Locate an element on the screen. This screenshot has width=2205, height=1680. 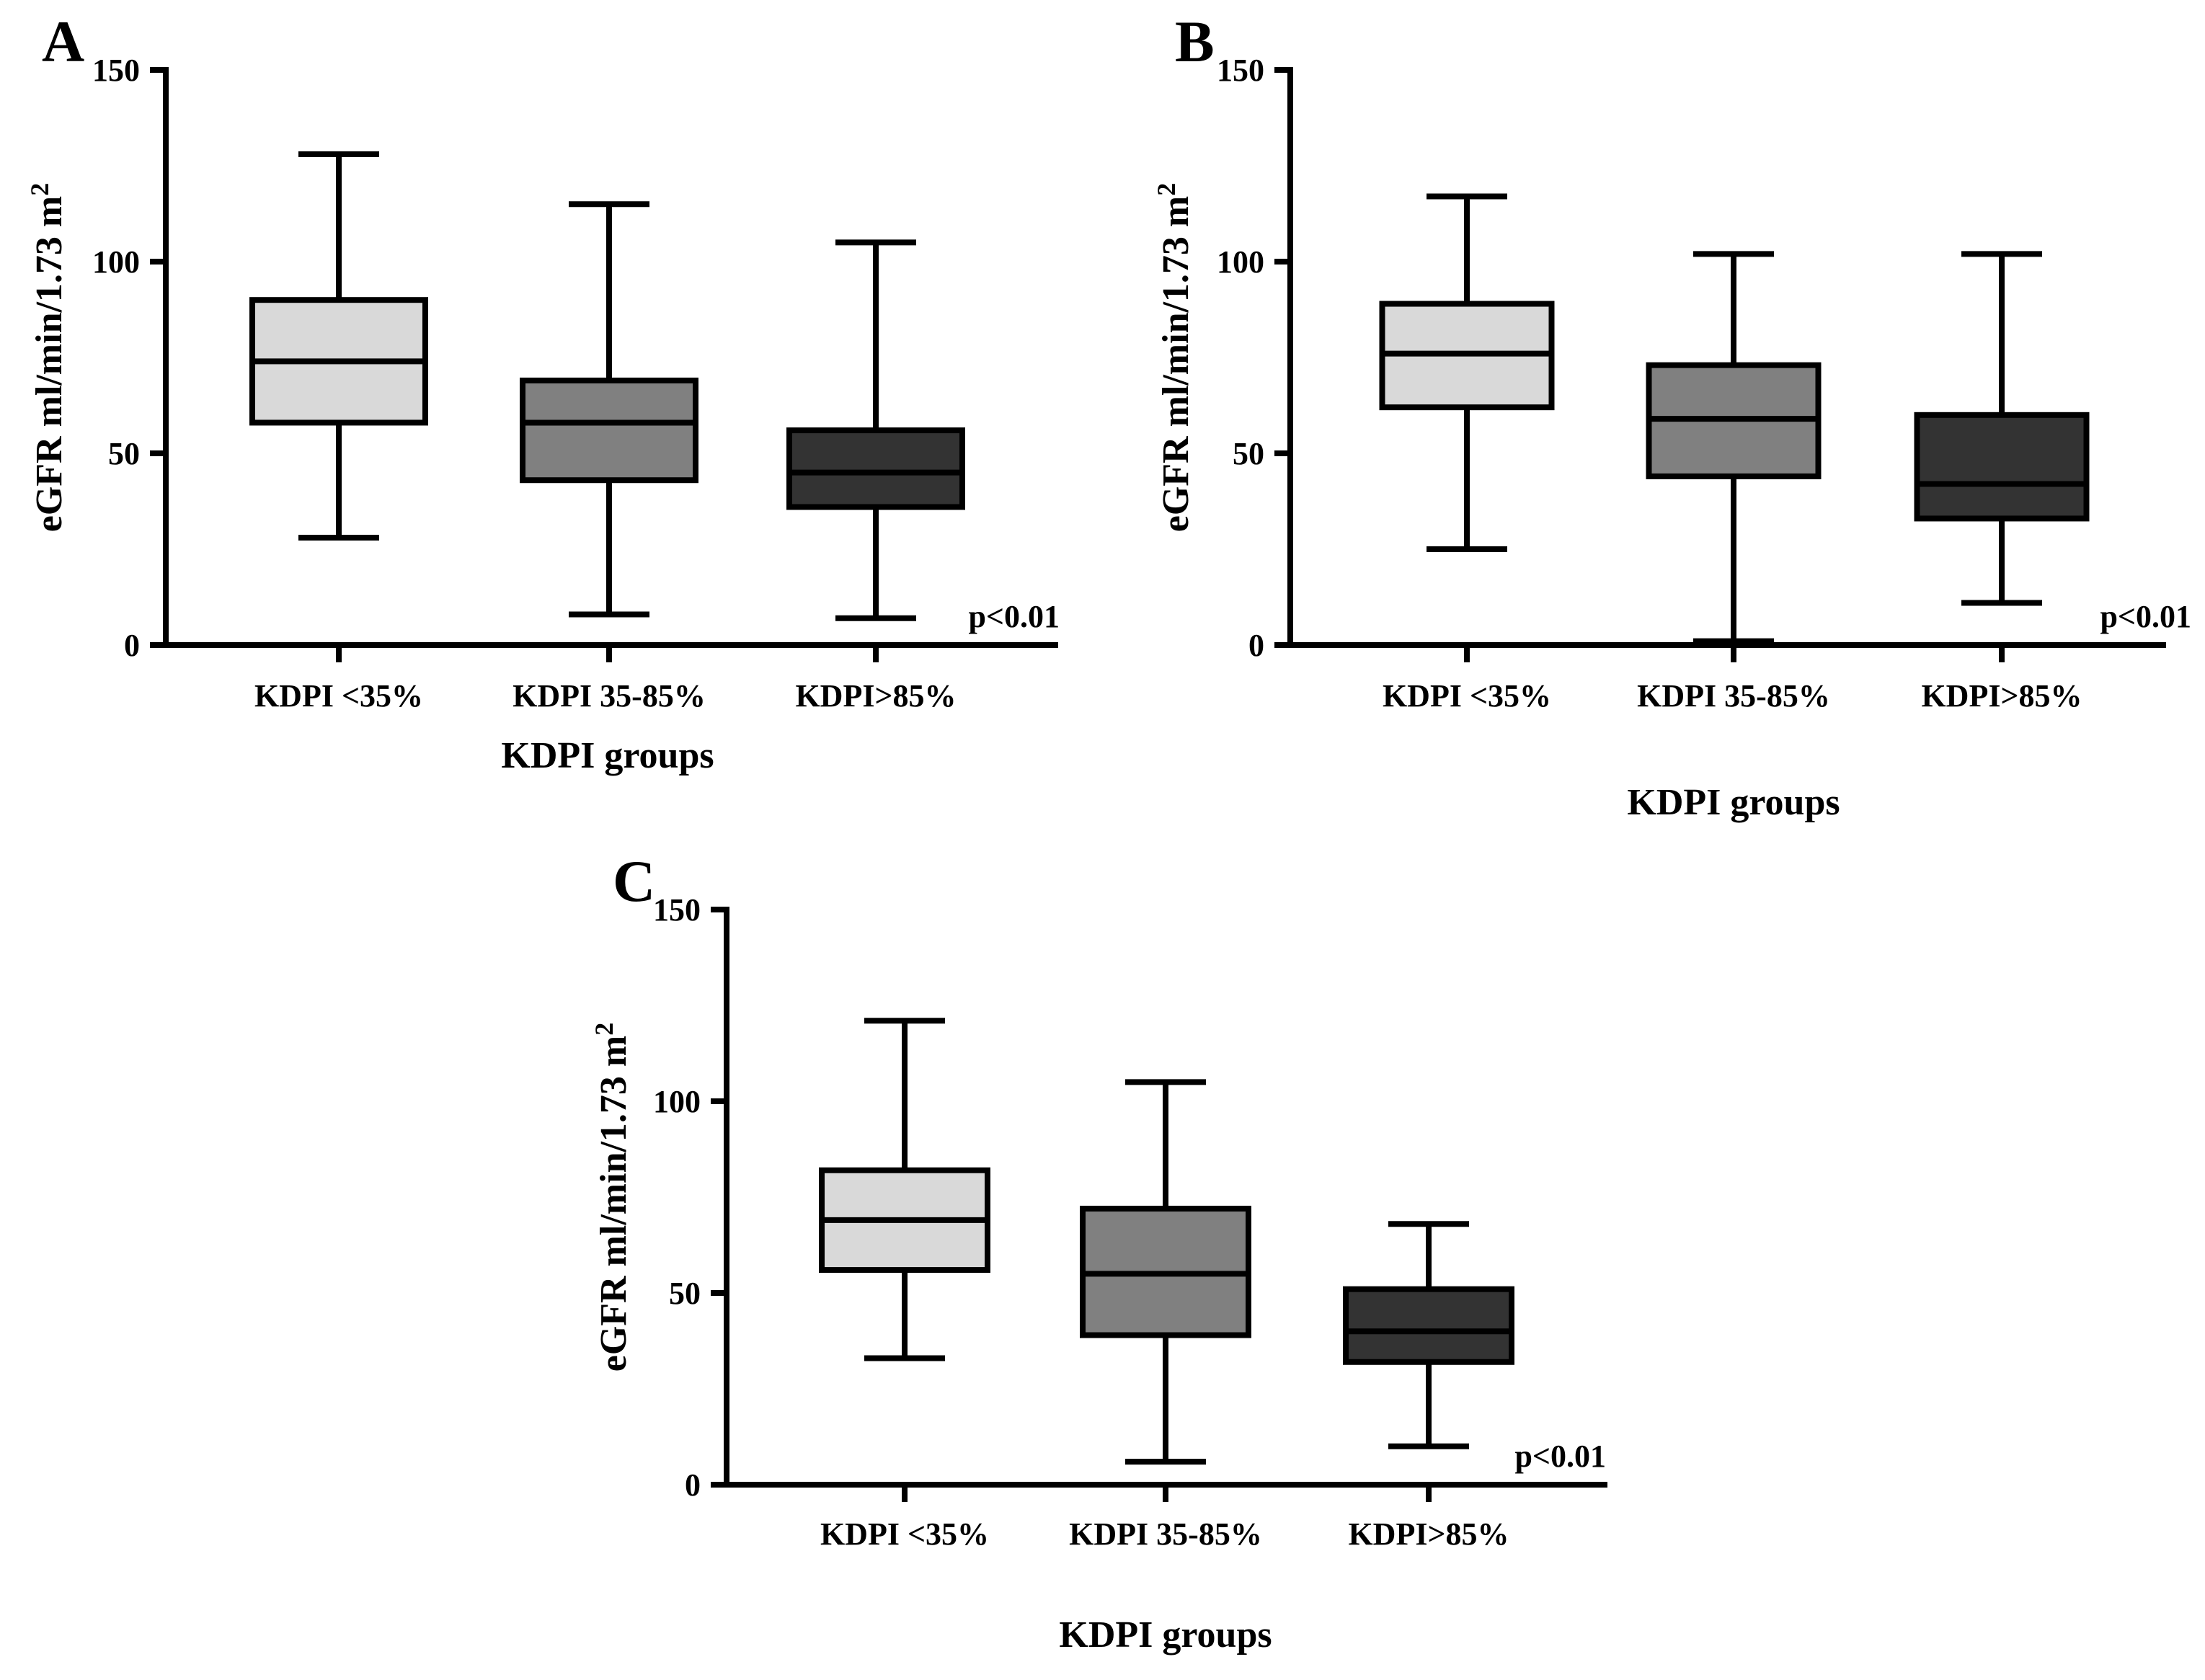
panel-label: C is located at coordinates (634, 881).